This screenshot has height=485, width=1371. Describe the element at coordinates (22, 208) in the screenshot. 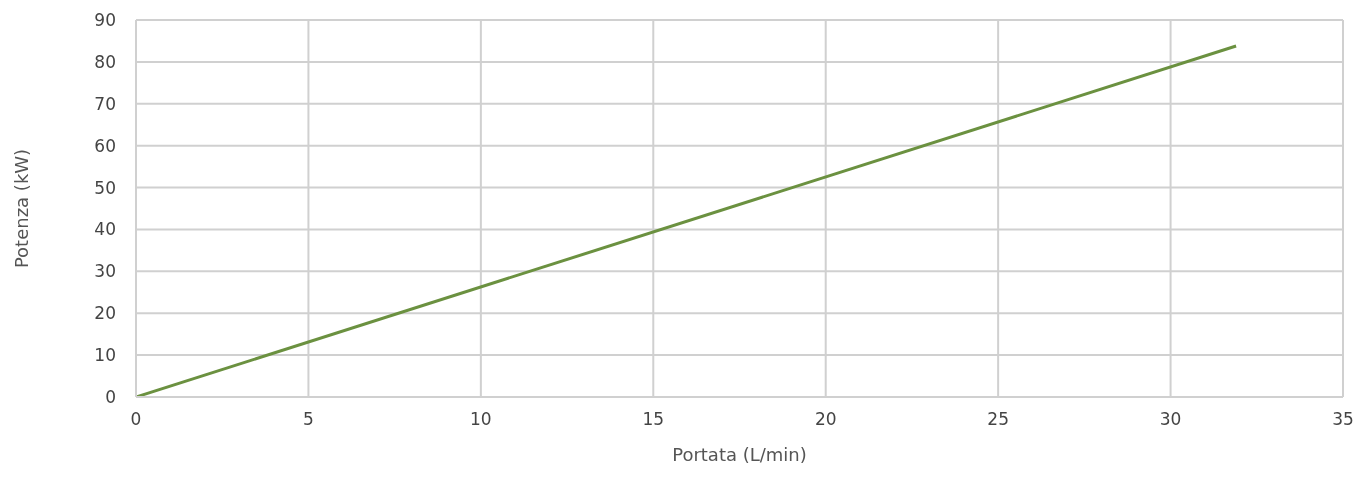

I see `y-axis-title: Potenza (kW)` at that location.